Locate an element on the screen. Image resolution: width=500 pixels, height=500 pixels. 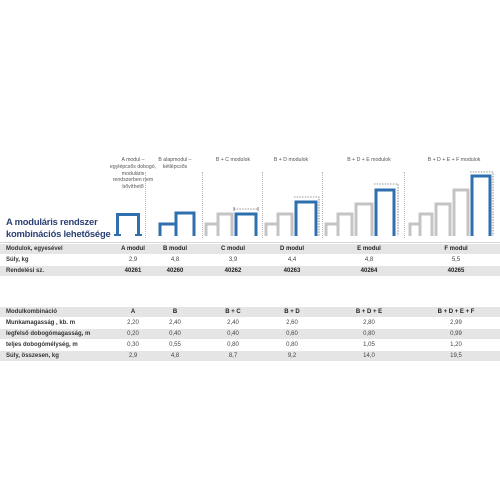
row-label: Modulkombináció is located at coordinates (31, 311).